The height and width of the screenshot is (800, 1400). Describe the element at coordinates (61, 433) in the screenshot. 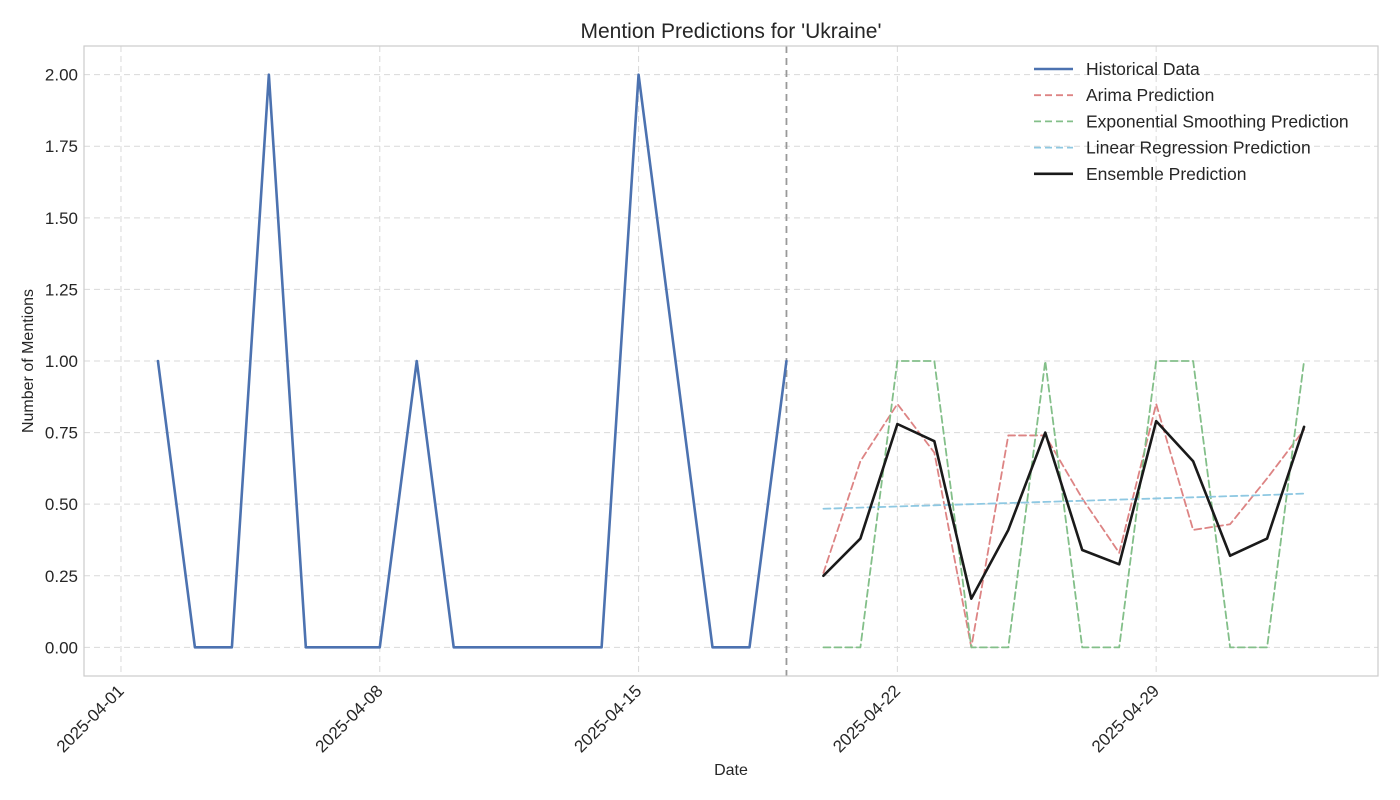

I see `y-tick-label: 0.75` at that location.